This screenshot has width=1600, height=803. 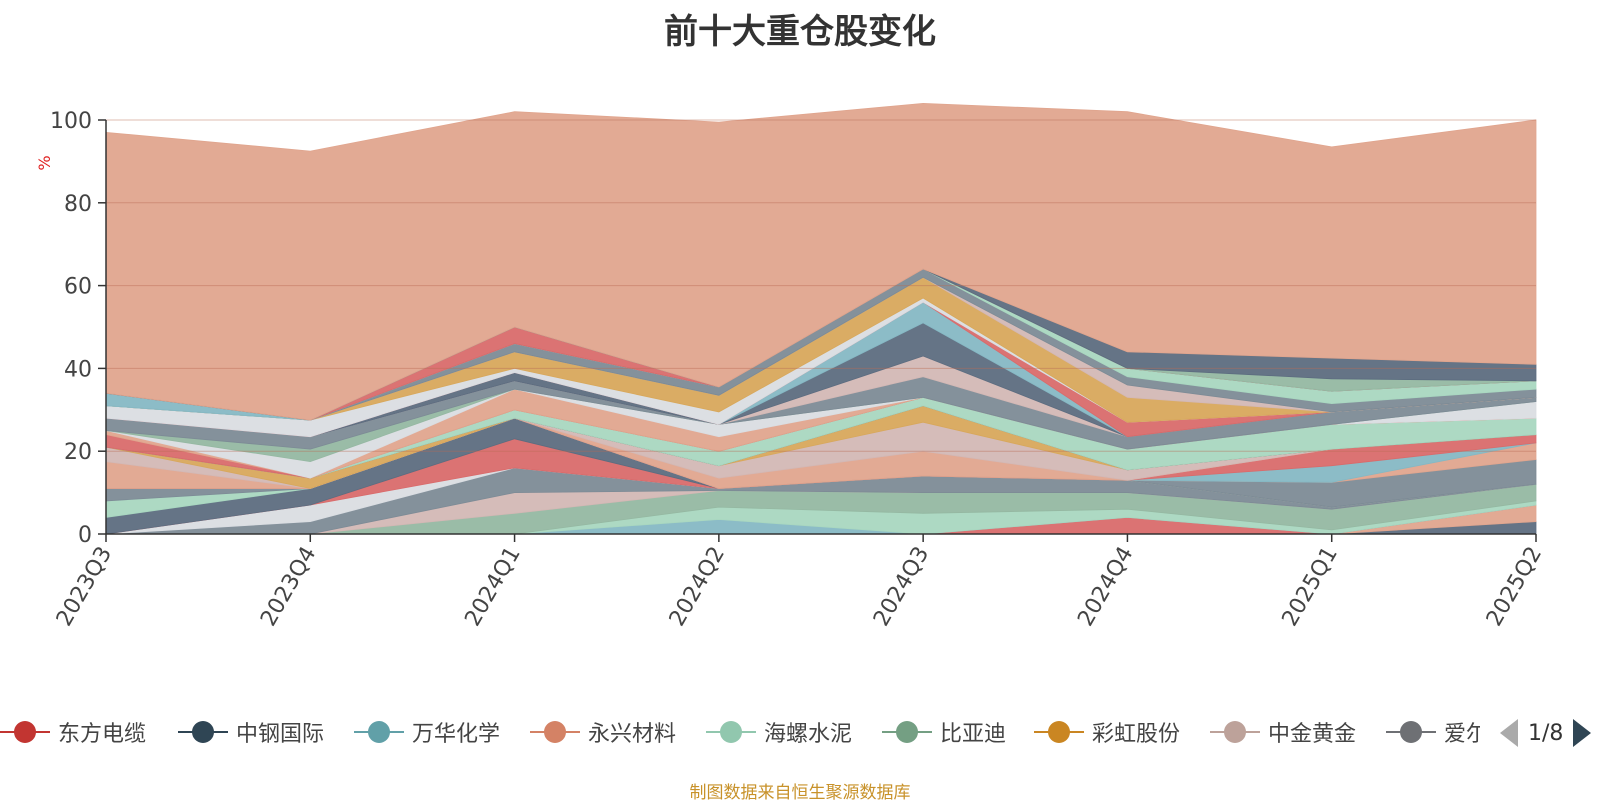 I want to click on legend-item: 万华化学, so click(x=427, y=732).